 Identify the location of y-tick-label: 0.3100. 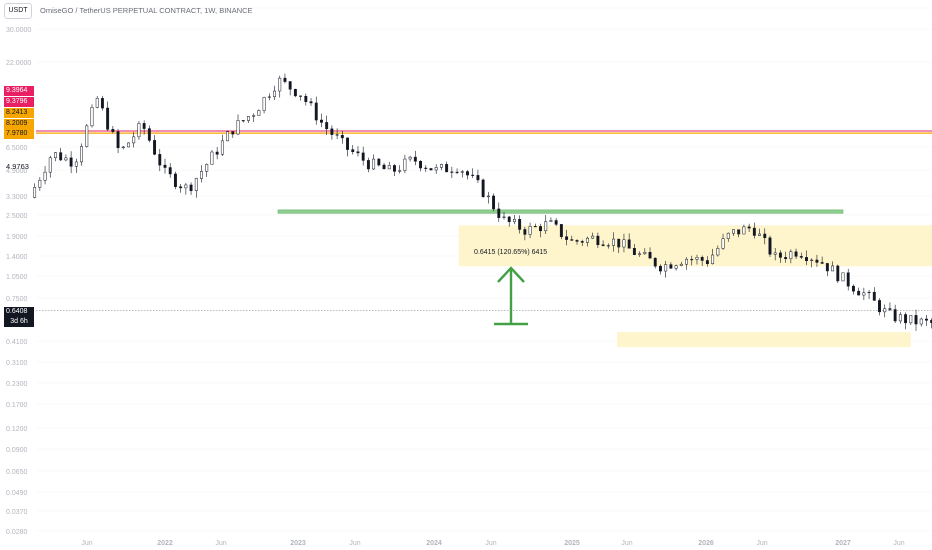
(17, 363).